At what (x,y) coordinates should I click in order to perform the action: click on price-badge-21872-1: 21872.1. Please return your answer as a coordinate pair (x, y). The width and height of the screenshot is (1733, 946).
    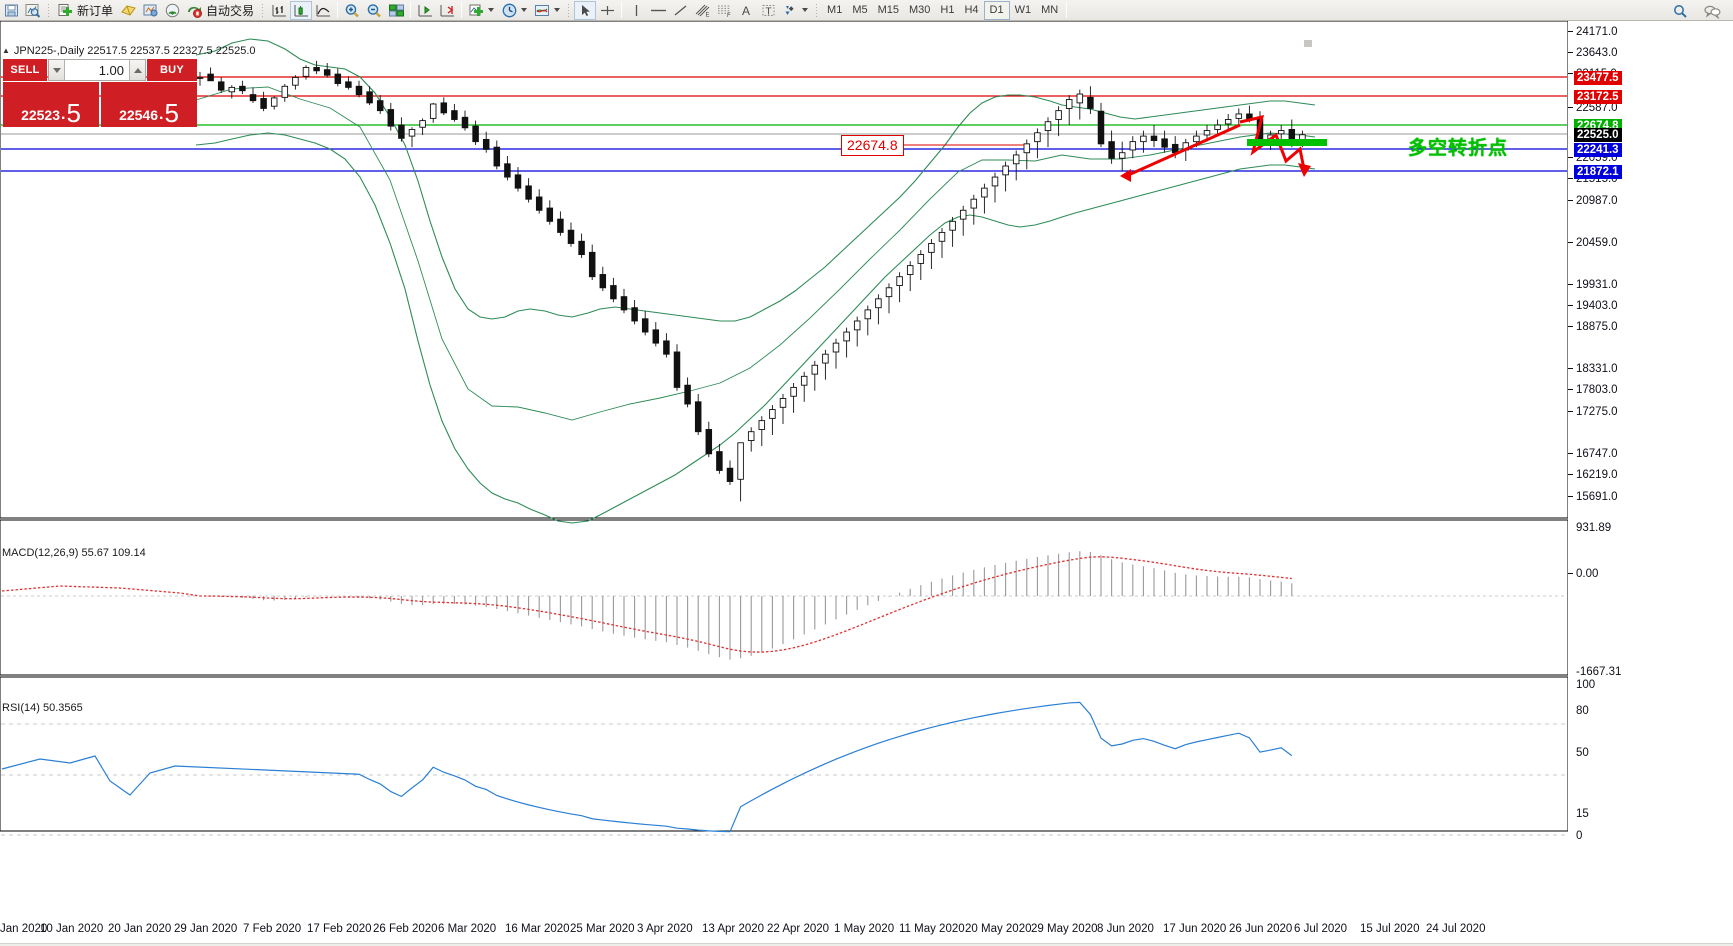
    Looking at the image, I should click on (1598, 172).